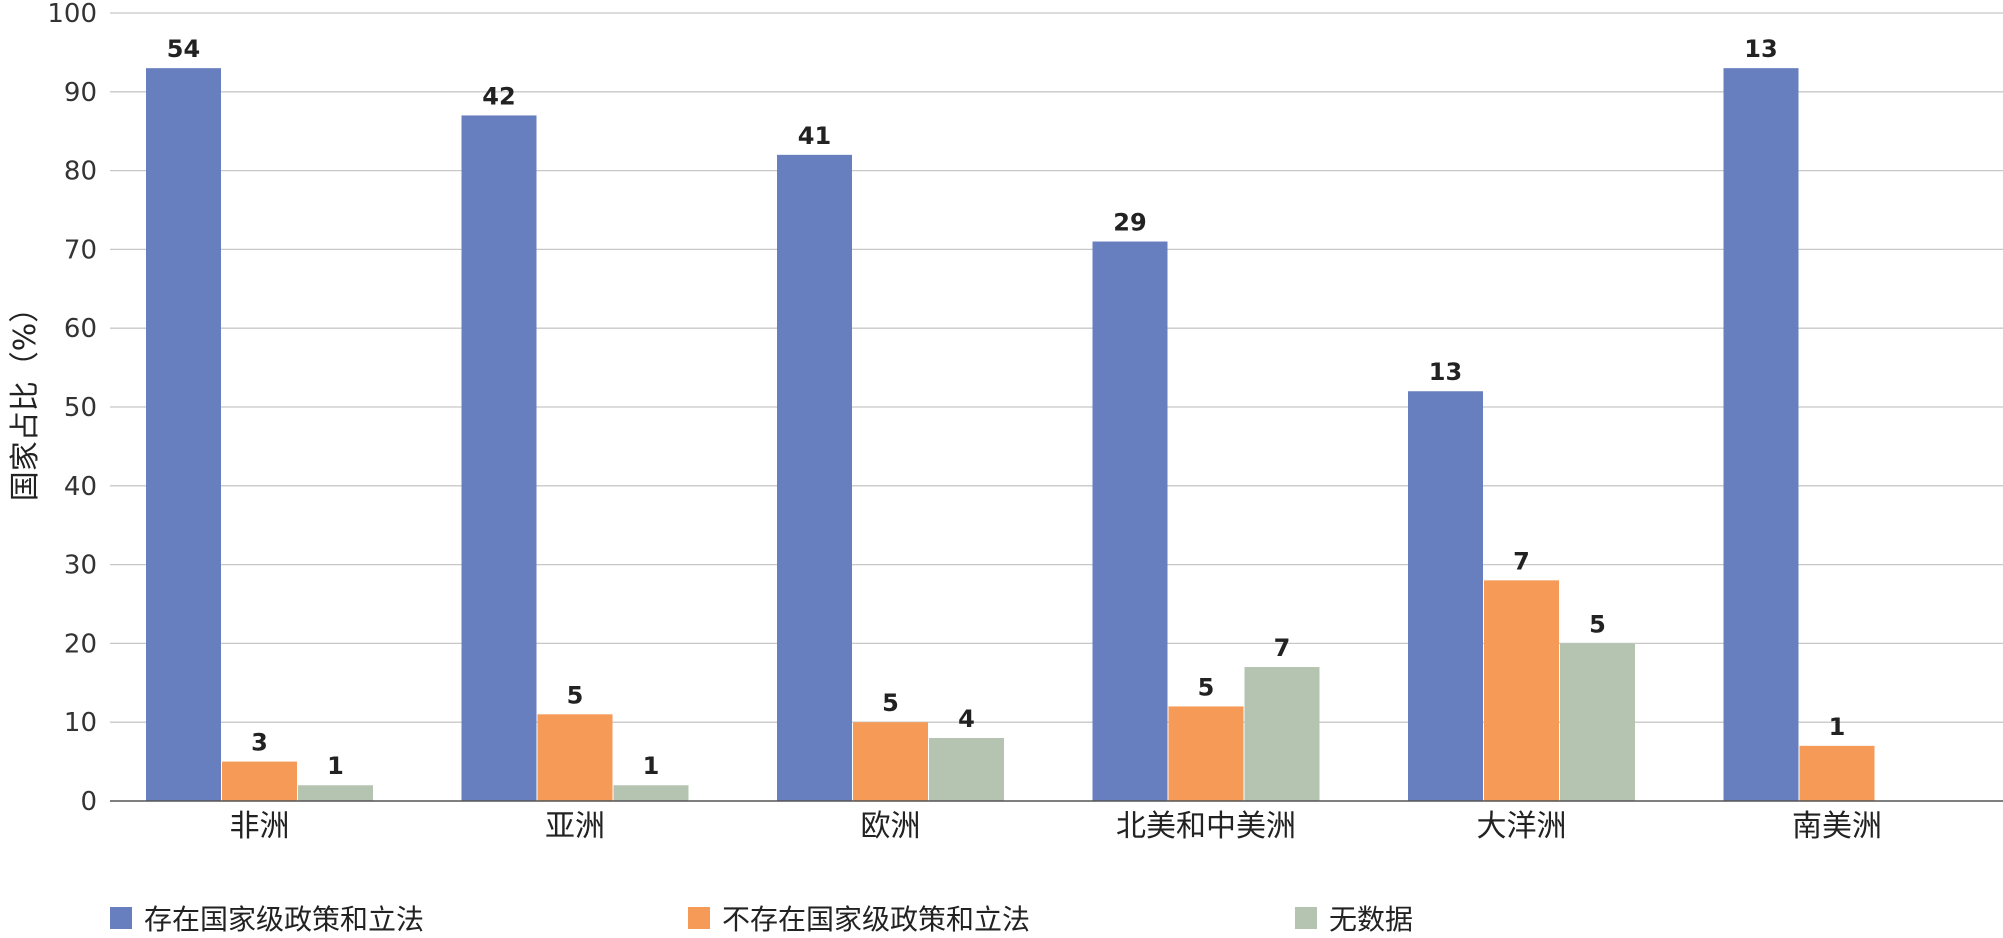 The image size is (2003, 938). What do you see at coordinates (1837, 826) in the screenshot?
I see `x-category-label: 南美洲` at bounding box center [1837, 826].